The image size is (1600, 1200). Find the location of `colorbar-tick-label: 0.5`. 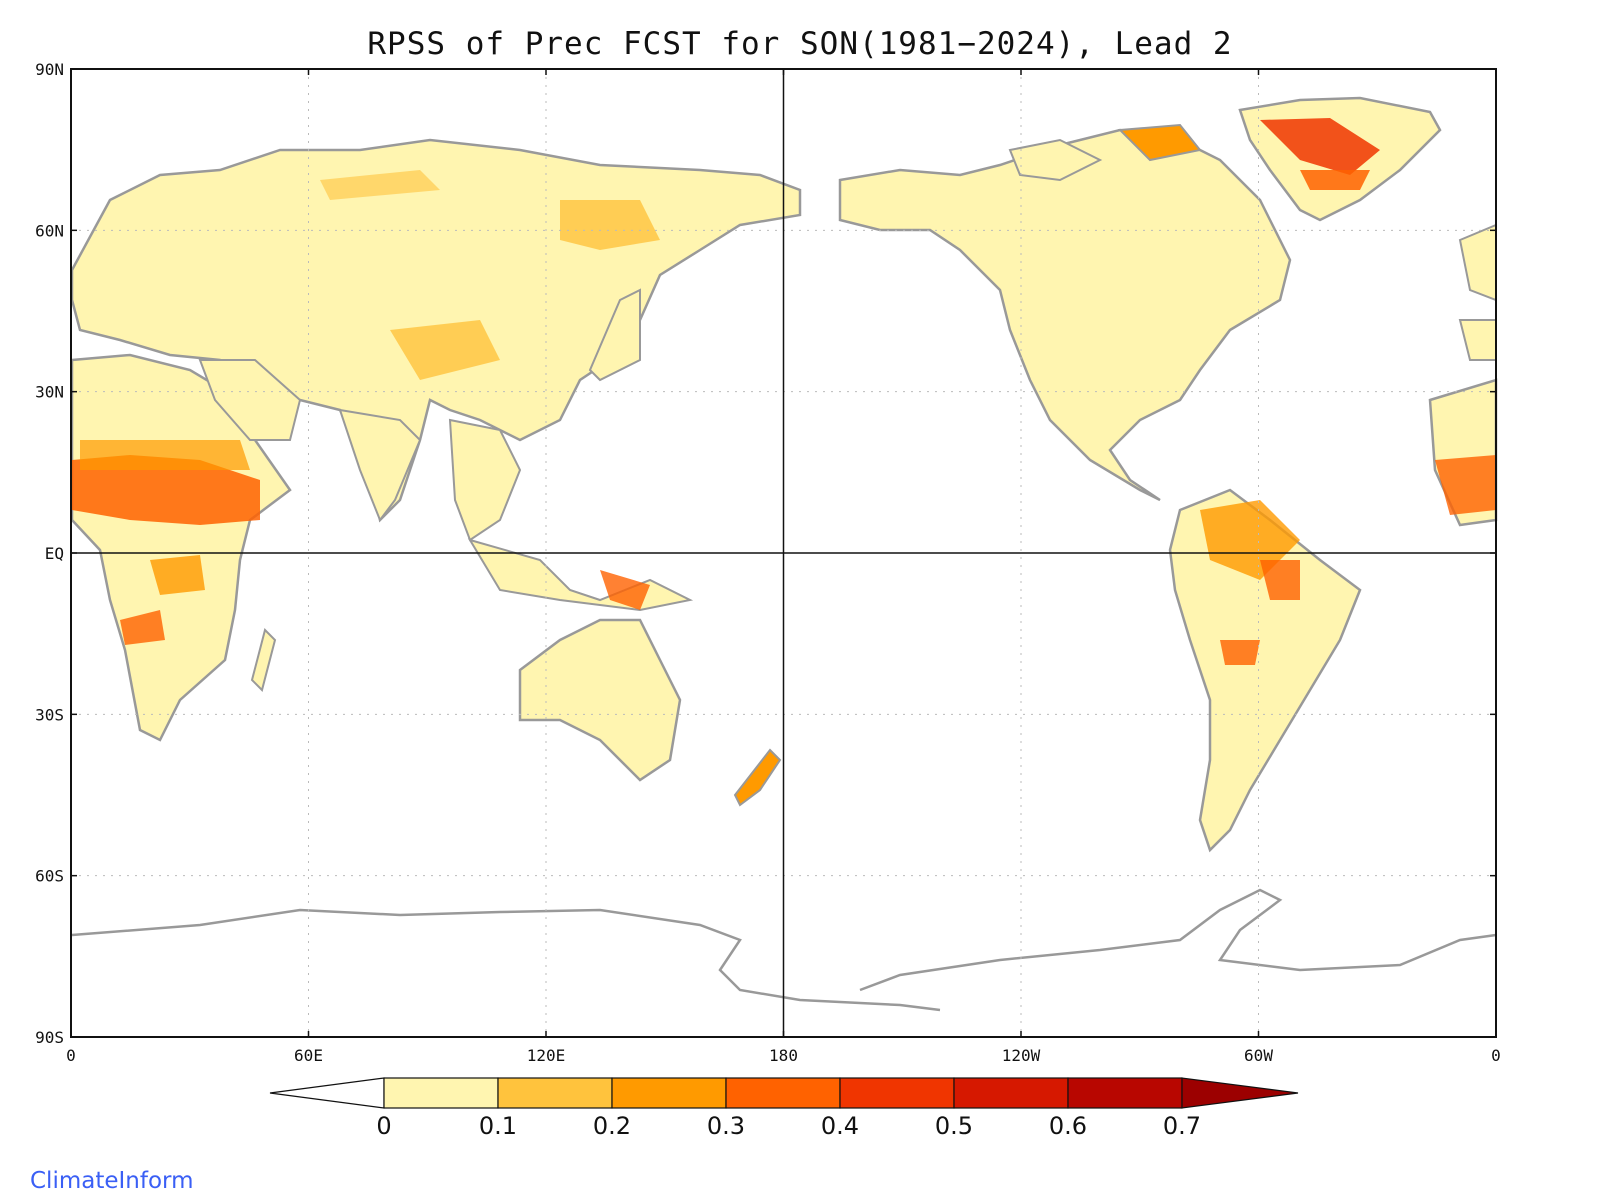

colorbar-tick-label: 0.5 is located at coordinates (954, 1126).